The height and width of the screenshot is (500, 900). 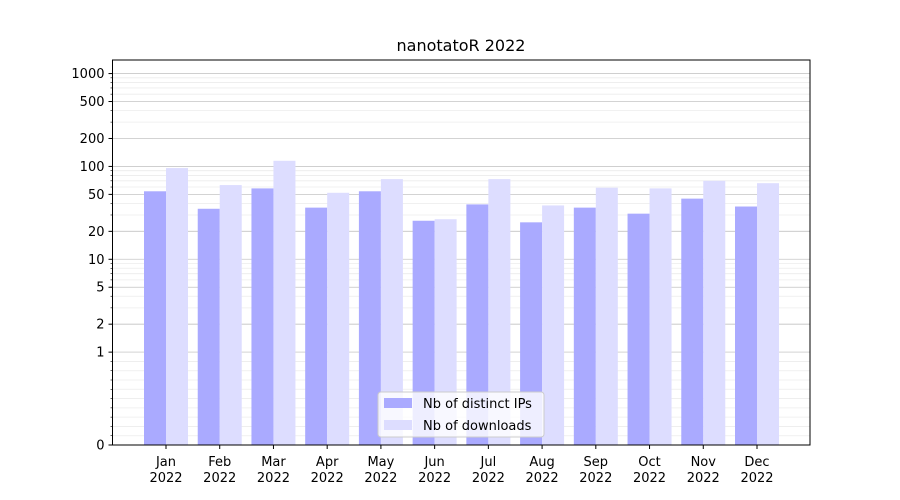 I want to click on y-tick-label: 200, so click(x=92, y=139).